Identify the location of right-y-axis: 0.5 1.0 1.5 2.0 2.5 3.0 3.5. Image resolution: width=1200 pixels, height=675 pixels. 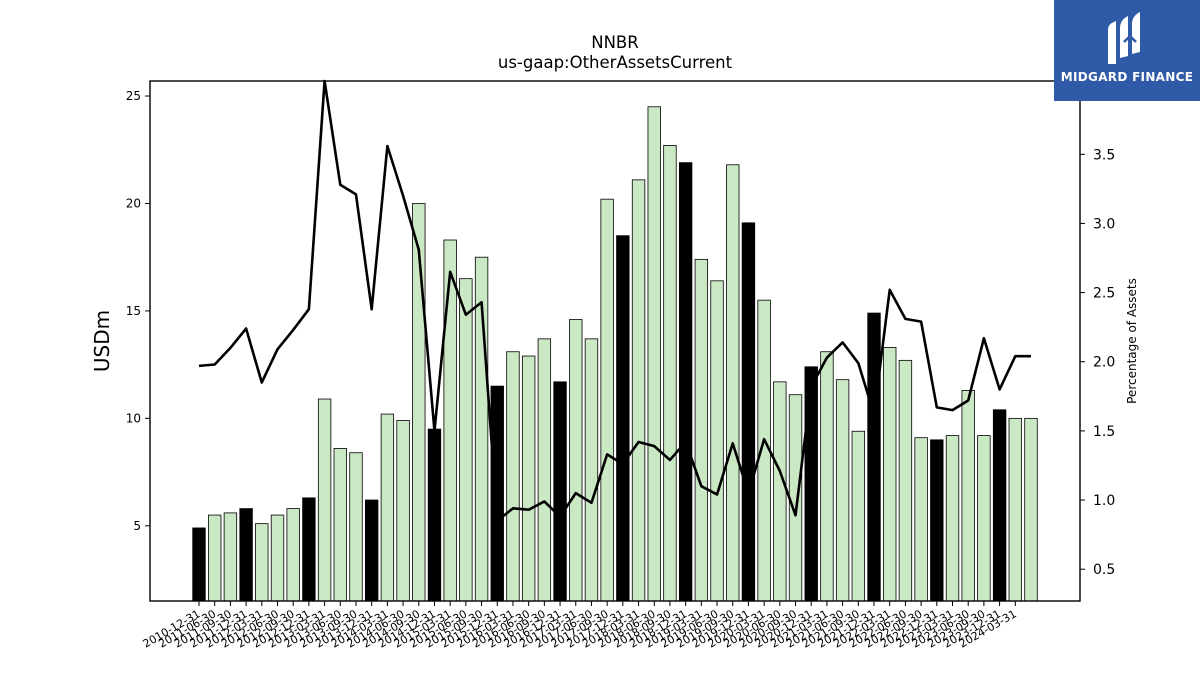
(1097, 362).